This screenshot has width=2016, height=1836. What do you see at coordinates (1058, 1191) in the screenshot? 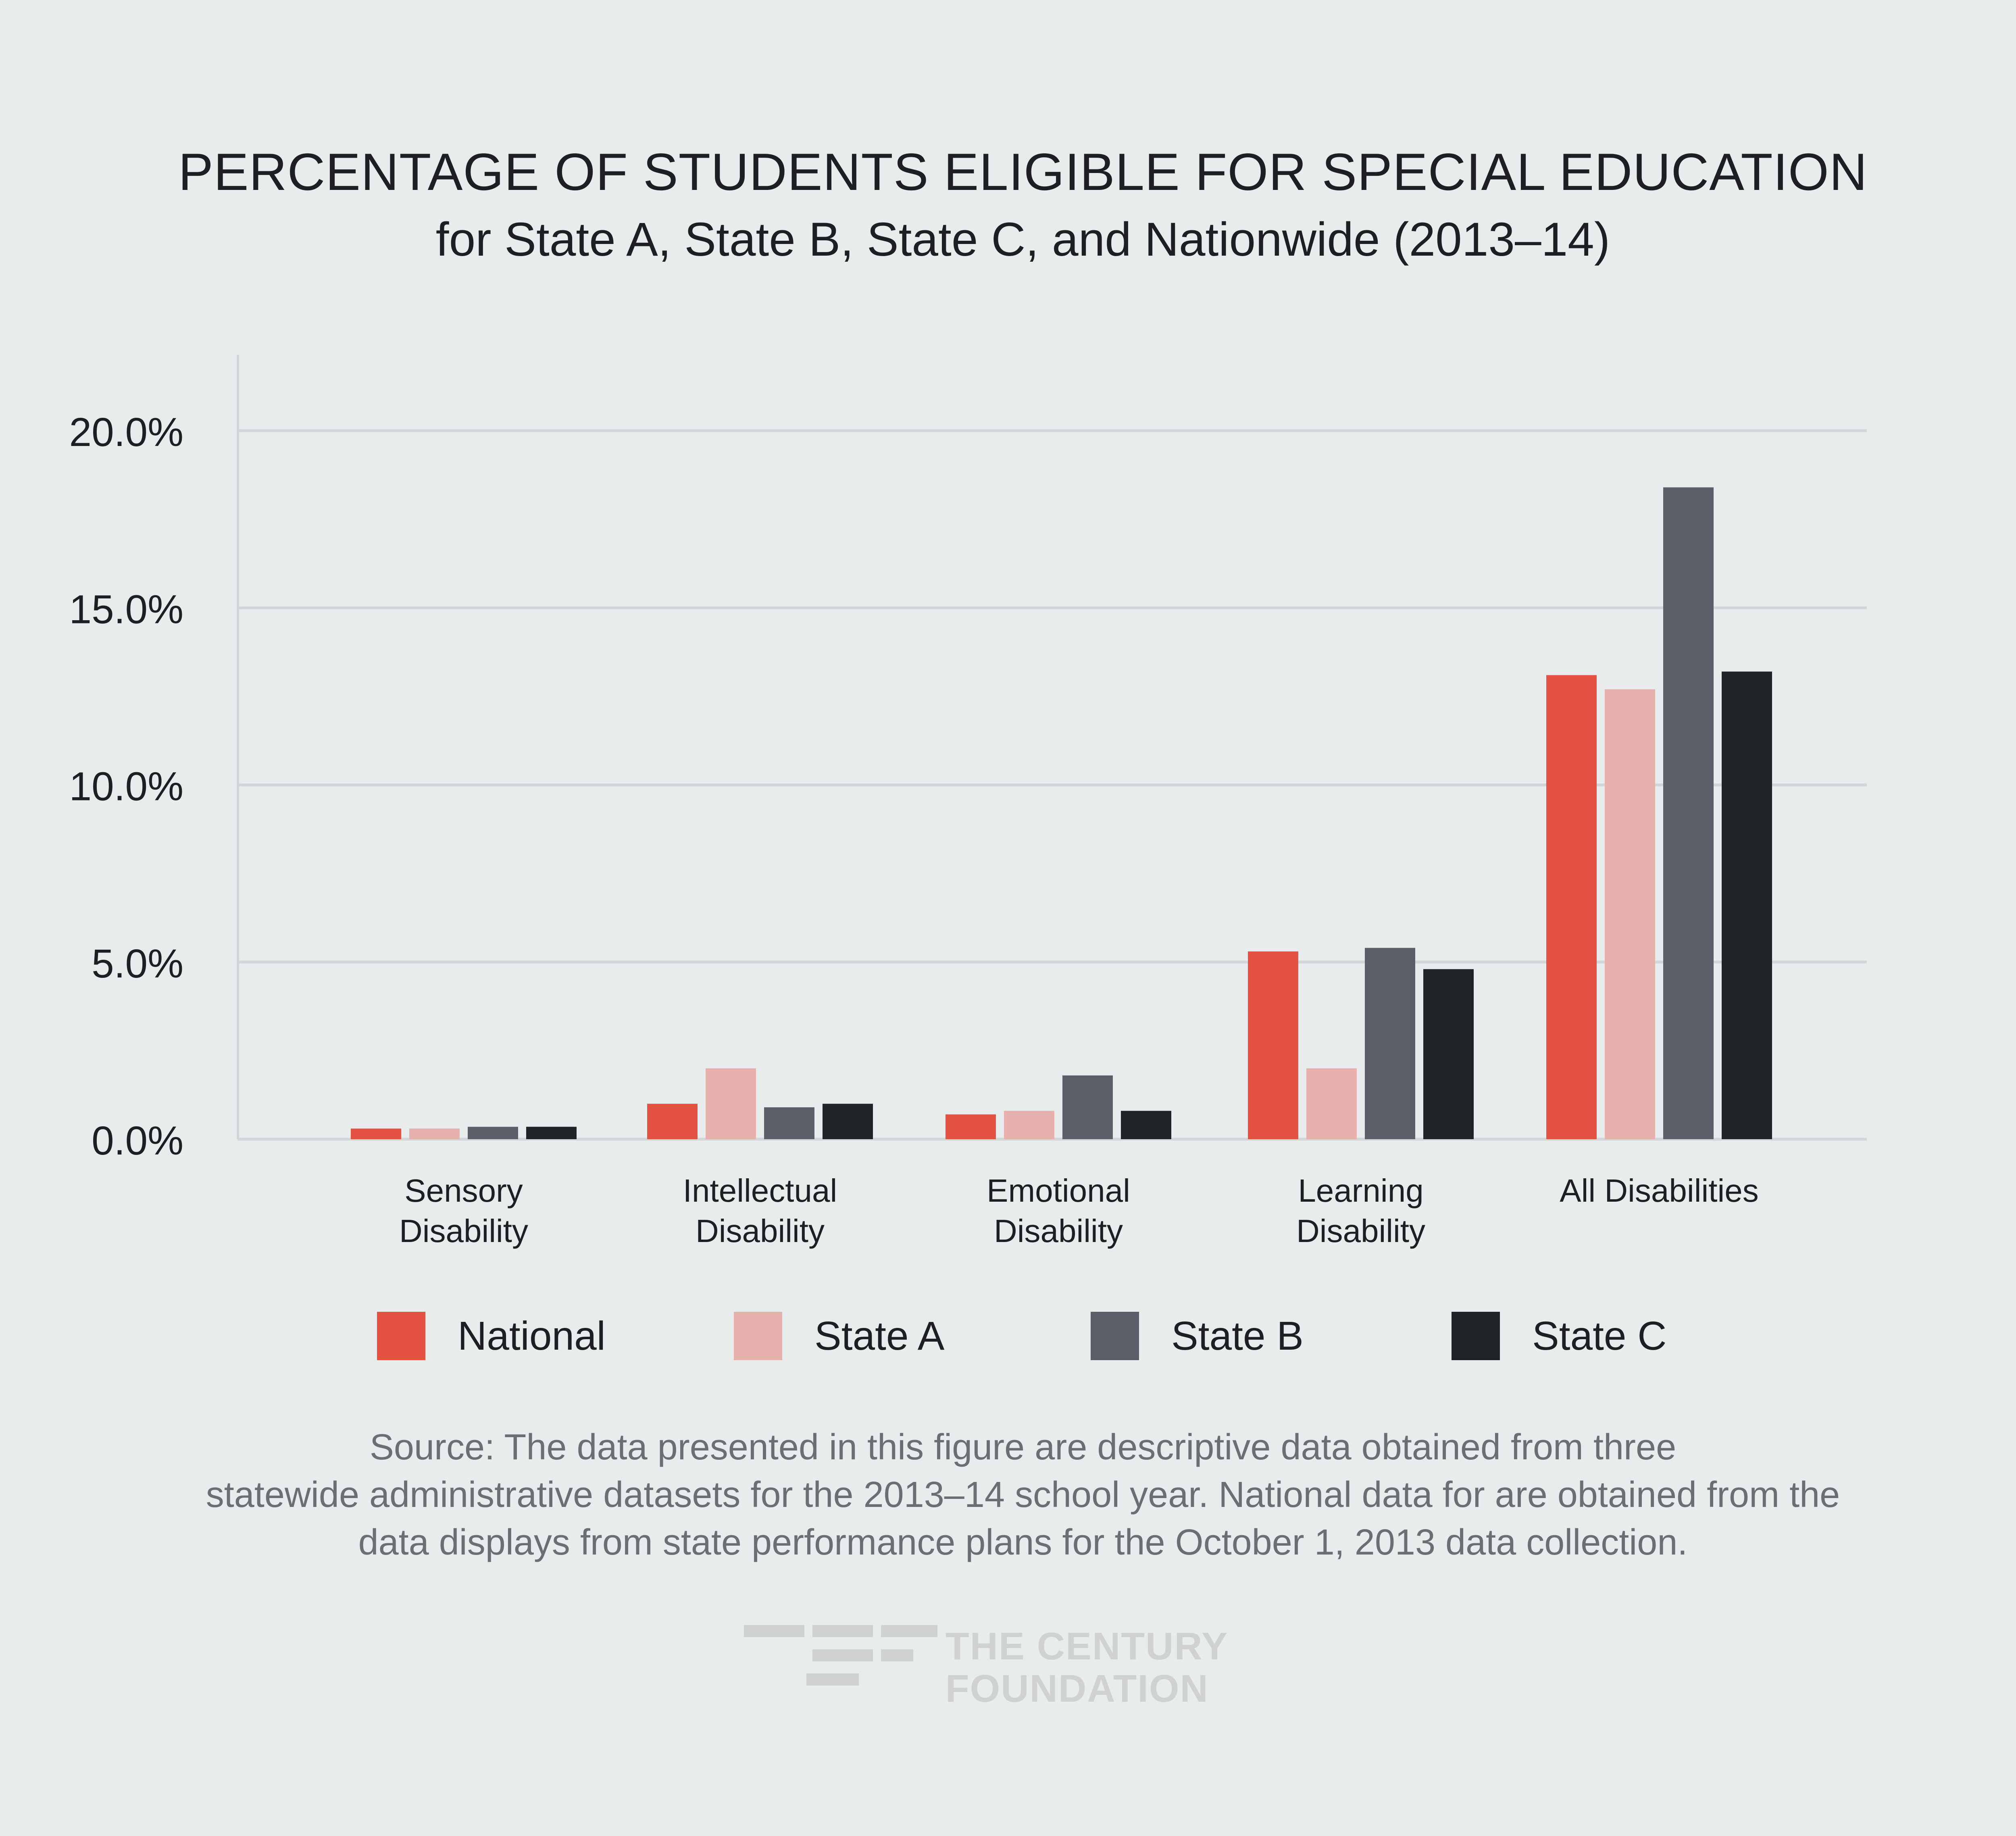
I see `x-tick-label: Emotional` at bounding box center [1058, 1191].